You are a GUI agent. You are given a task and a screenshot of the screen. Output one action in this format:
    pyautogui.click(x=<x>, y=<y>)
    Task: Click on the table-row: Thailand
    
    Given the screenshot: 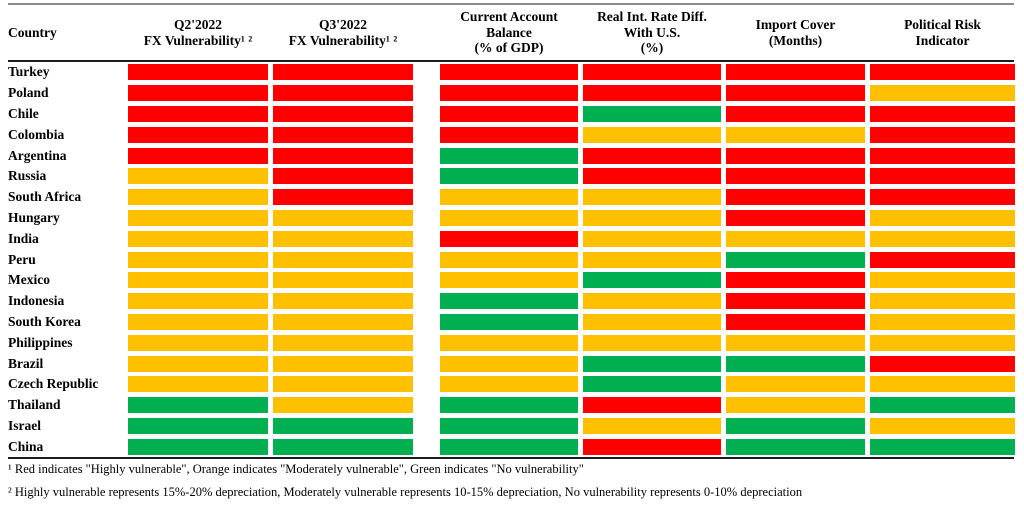 What is the action you would take?
    pyautogui.click(x=511, y=405)
    